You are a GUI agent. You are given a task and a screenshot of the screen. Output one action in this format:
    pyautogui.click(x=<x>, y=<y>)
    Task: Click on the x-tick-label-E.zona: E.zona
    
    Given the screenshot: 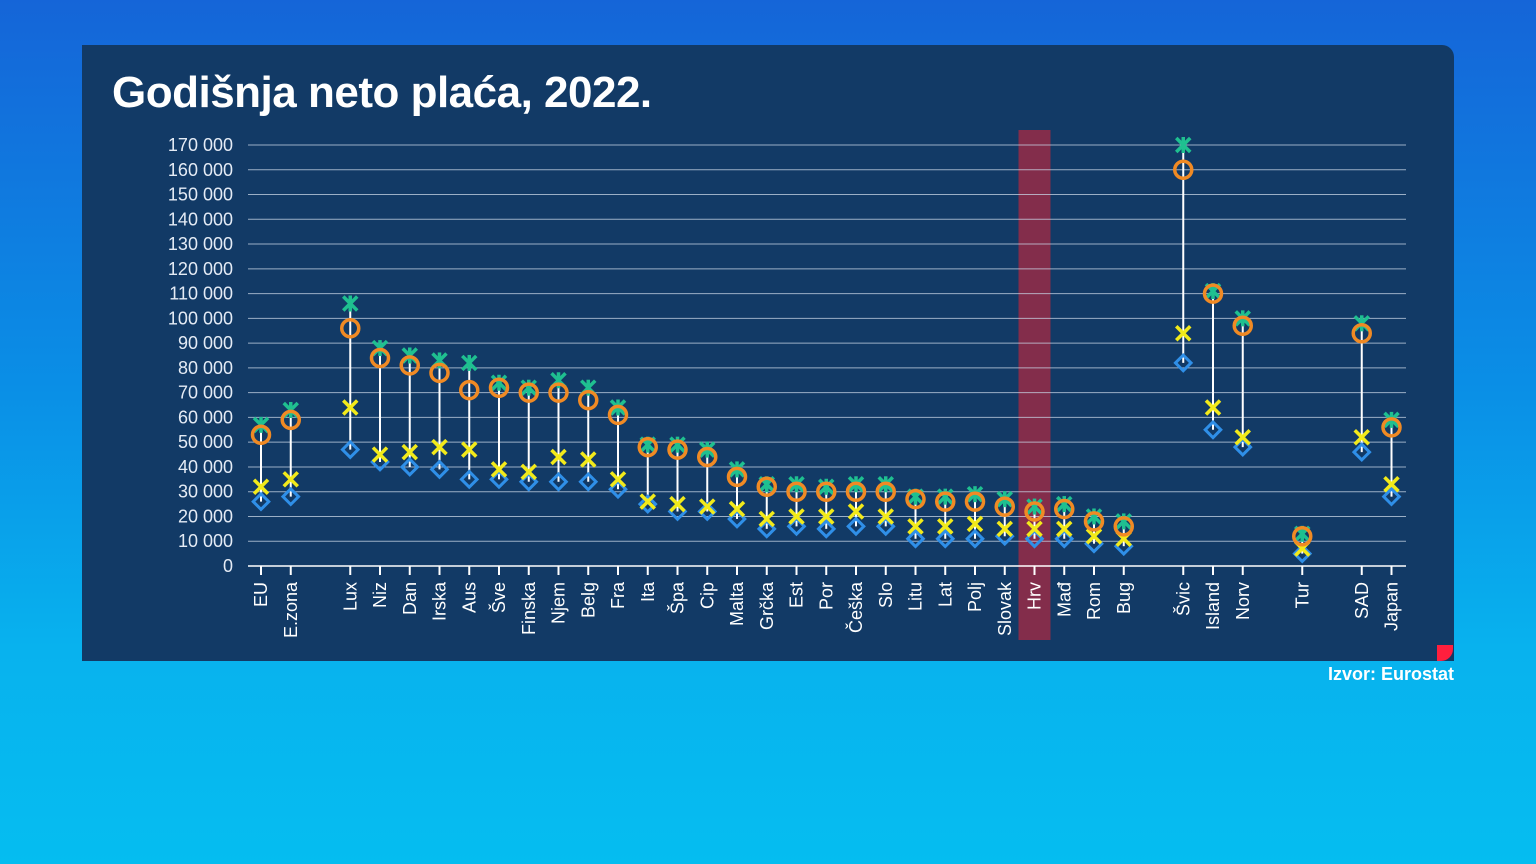 What is the action you would take?
    pyautogui.click(x=291, y=609)
    